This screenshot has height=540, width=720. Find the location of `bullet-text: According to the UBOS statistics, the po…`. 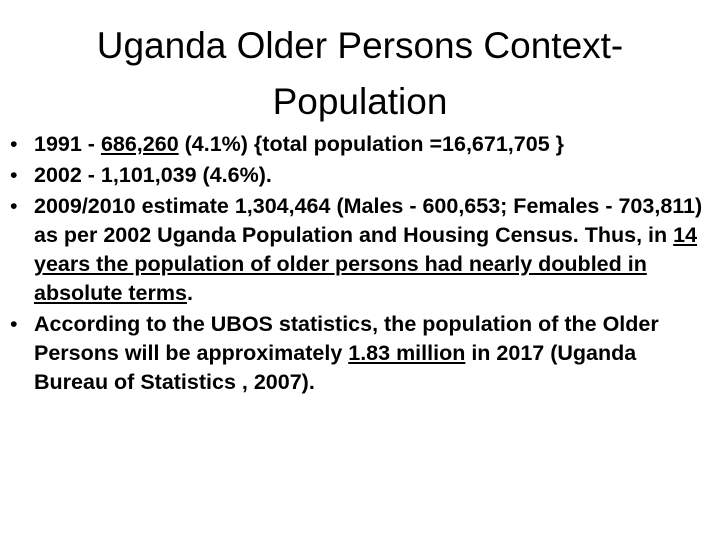

bullet-text: According to the UBOS statistics, the po… is located at coordinates (346, 338).